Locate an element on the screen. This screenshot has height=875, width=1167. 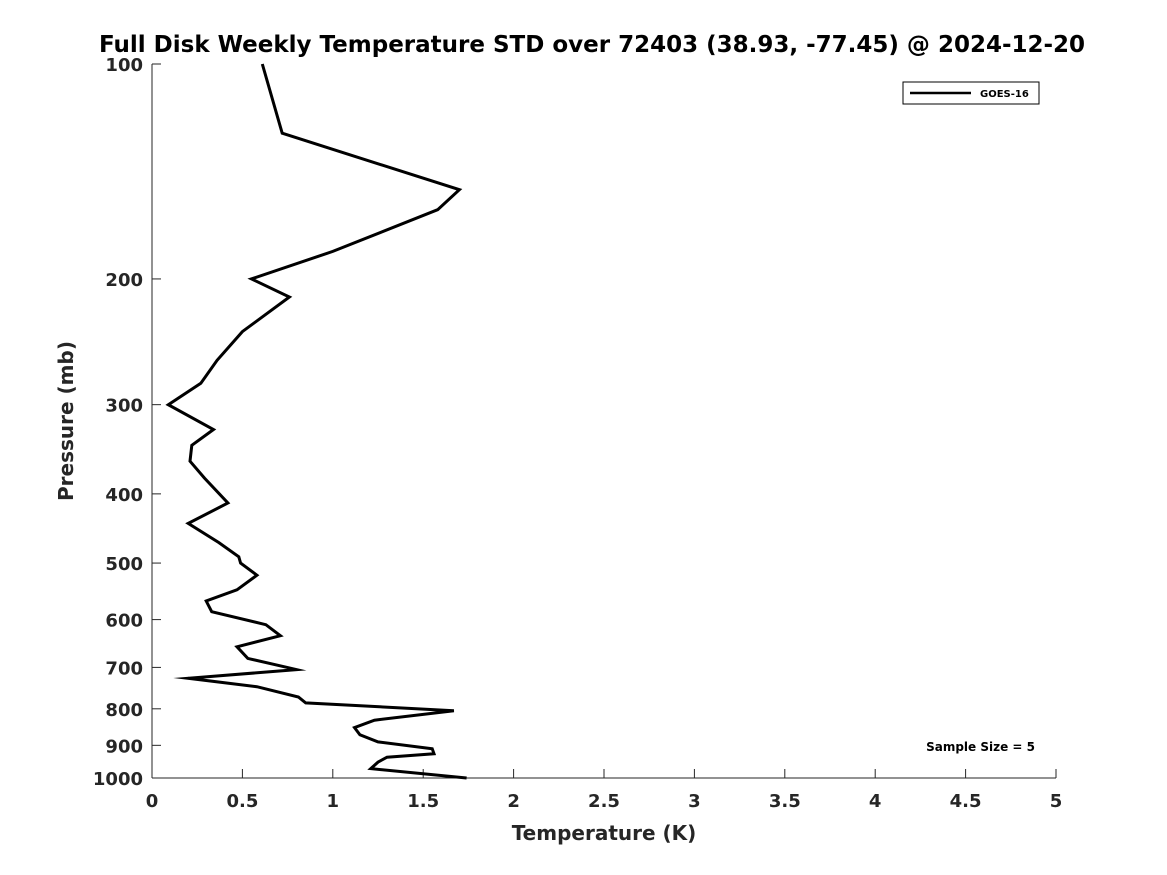
x-tick-label: 4 is located at coordinates (875, 801).